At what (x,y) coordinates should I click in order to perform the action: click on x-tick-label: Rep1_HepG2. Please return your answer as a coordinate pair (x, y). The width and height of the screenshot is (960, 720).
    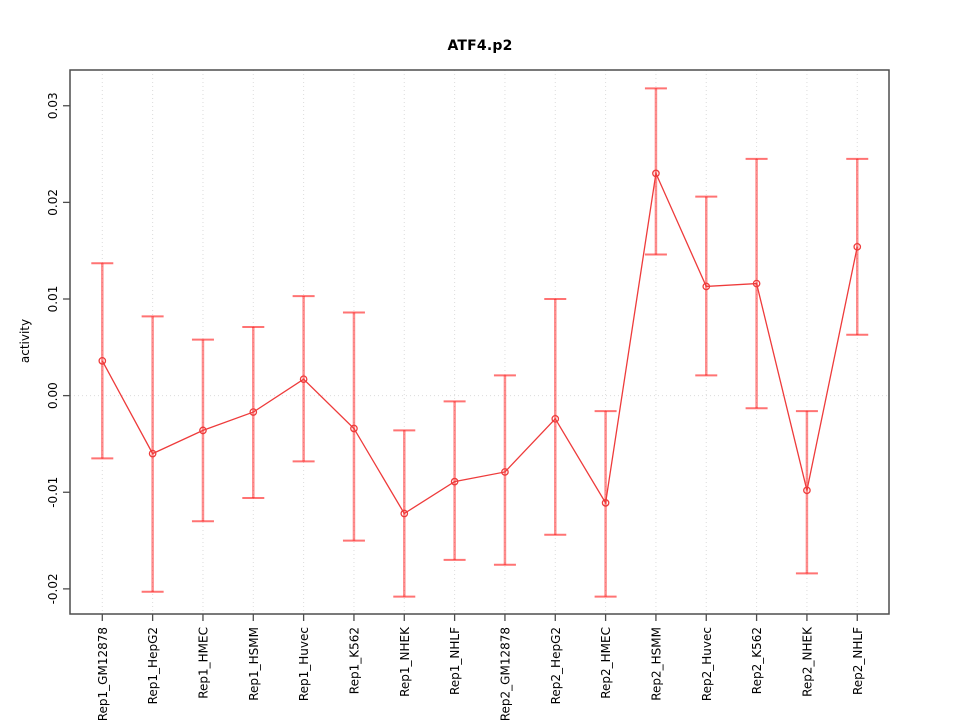
    Looking at the image, I should click on (153, 665).